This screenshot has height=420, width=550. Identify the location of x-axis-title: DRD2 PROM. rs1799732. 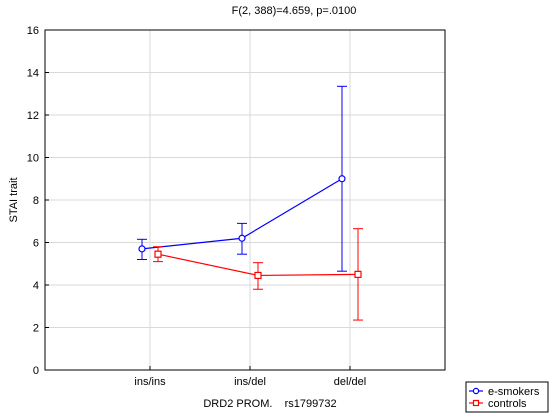
(269, 404).